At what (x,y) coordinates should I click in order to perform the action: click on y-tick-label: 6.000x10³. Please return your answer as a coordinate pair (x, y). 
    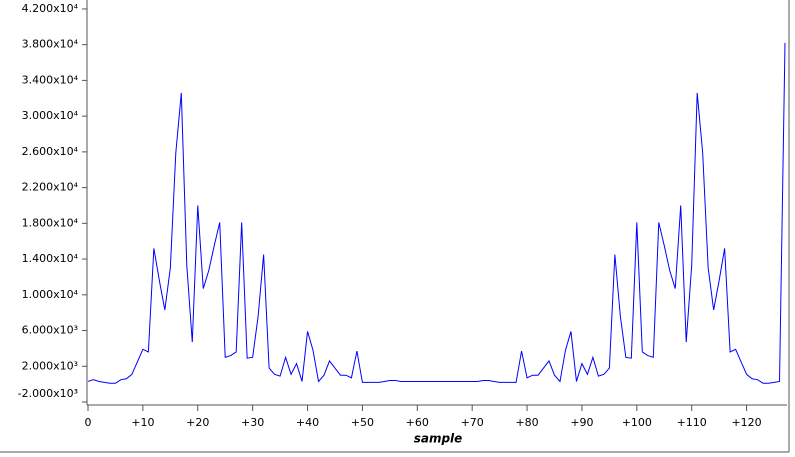
    Looking at the image, I should click on (50, 330).